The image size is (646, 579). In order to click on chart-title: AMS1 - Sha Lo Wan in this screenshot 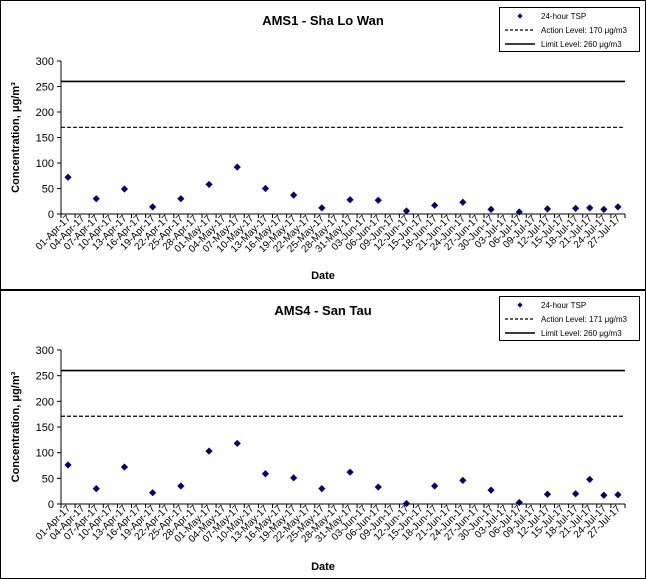, I will do `click(323, 20)`.